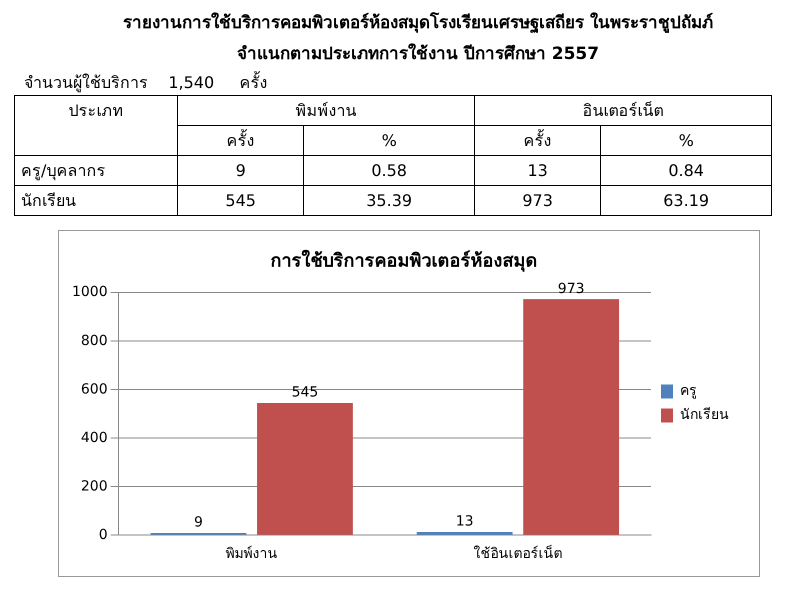 Image resolution: width=792 pixels, height=607 pixels. Describe the element at coordinates (537, 201) in the screenshot. I see `data-label: 973` at that location.